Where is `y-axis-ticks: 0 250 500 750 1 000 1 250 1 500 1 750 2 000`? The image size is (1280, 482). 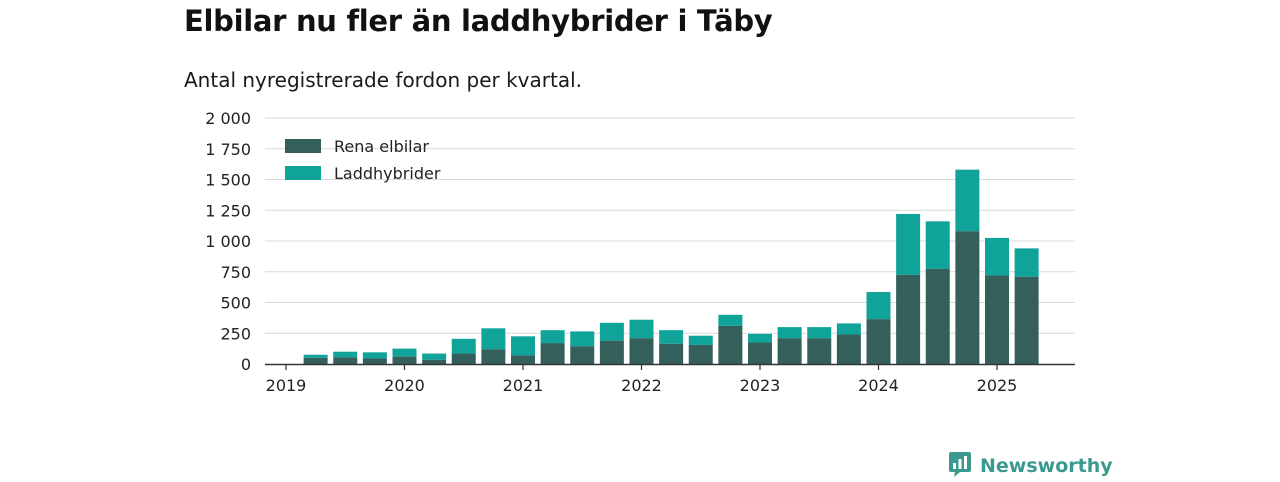 y-axis-ticks: 0 250 500 750 1 000 1 250 1 500 1 750 2 000 is located at coordinates (228, 241).